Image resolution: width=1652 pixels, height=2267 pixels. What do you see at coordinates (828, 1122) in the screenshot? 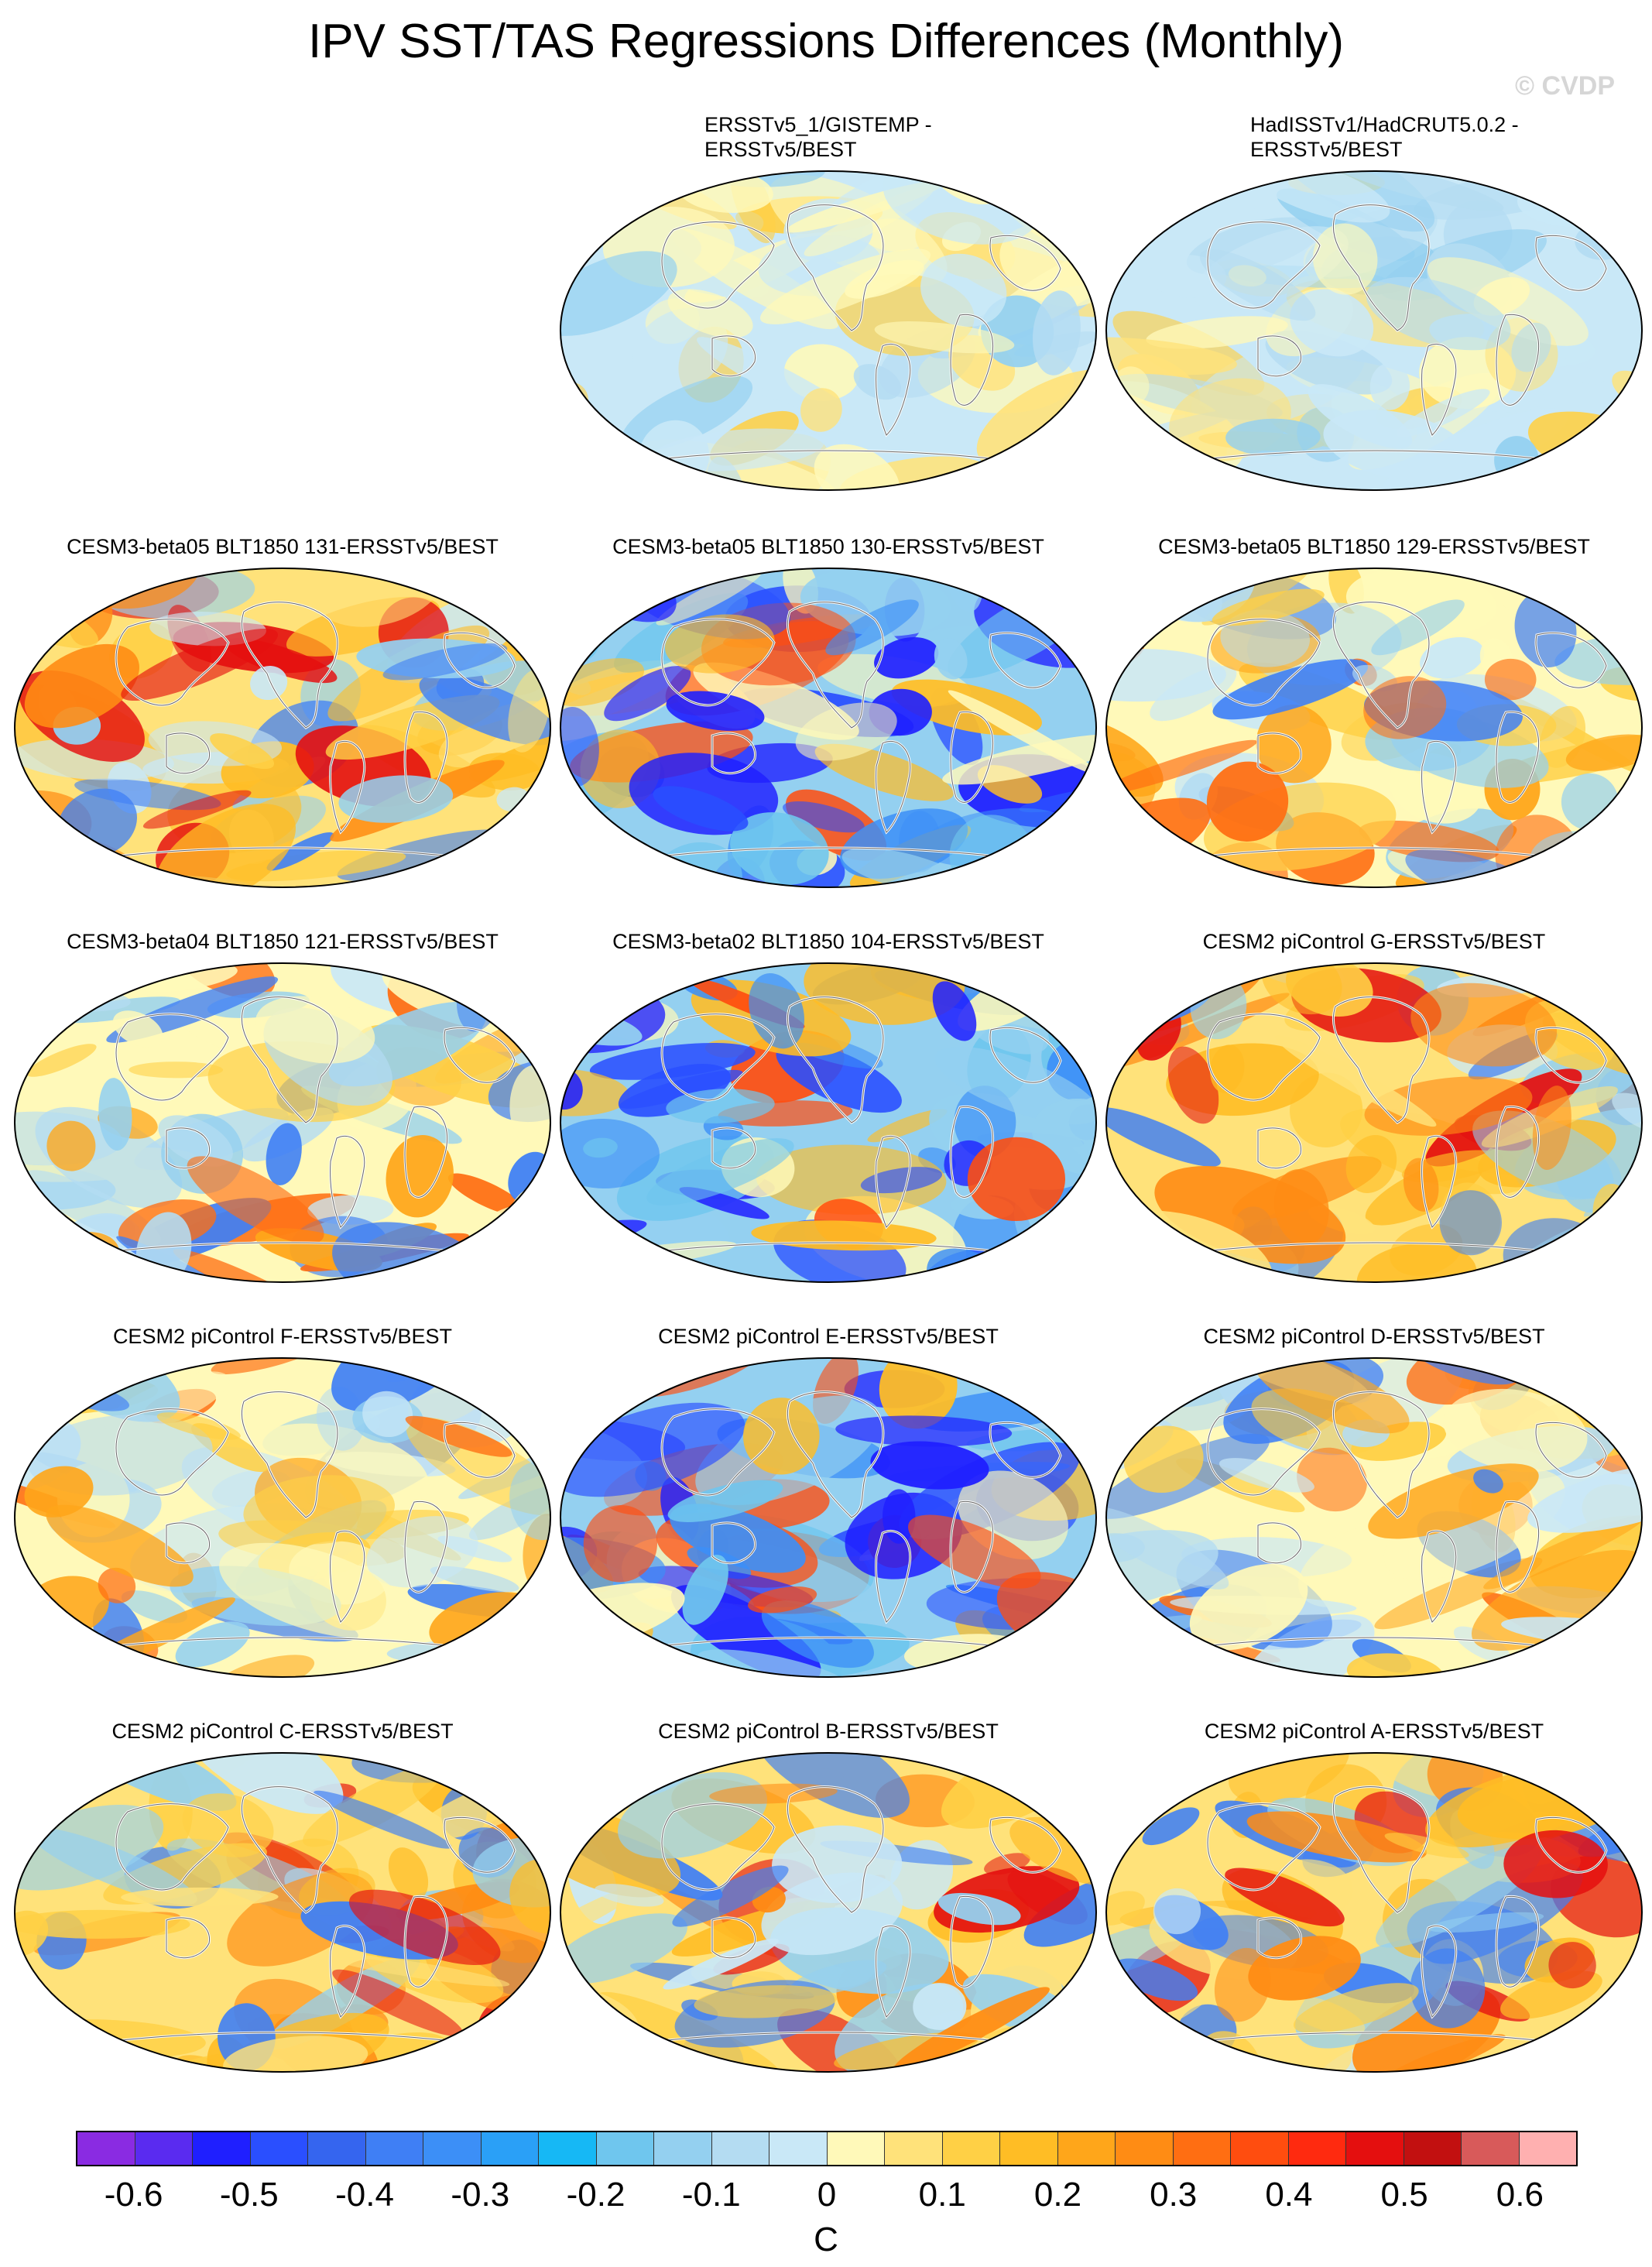
I see `map-panel: CESM3-beta02 BLT1850 104-ERSSTv5/BEST` at bounding box center [828, 1122].